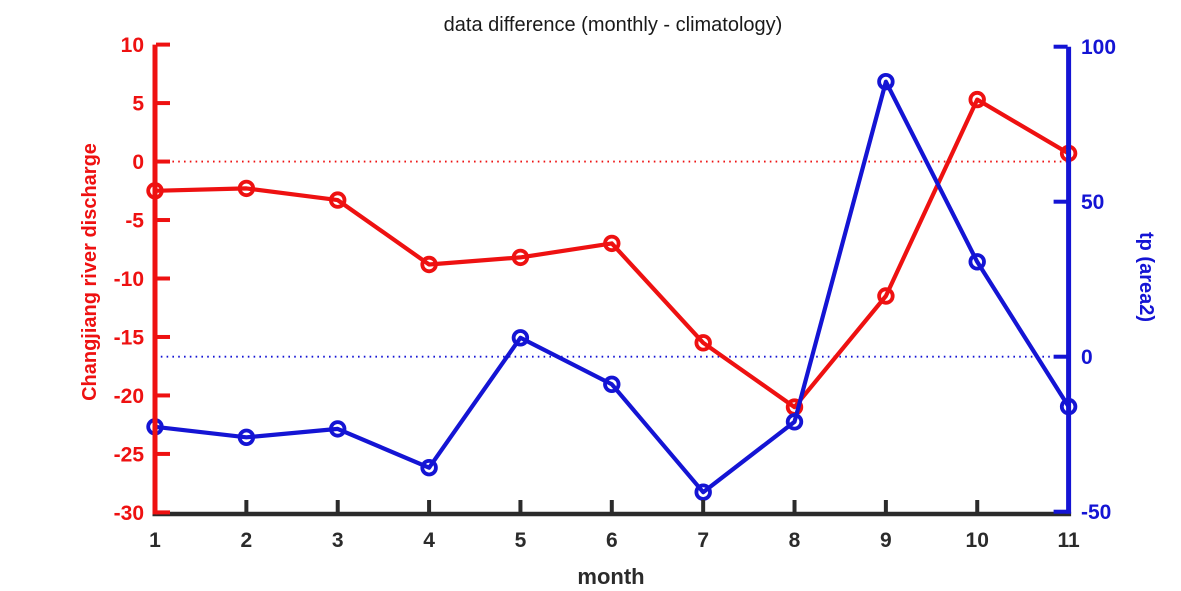  I want to click on x-tick-label: 5, so click(521, 540).